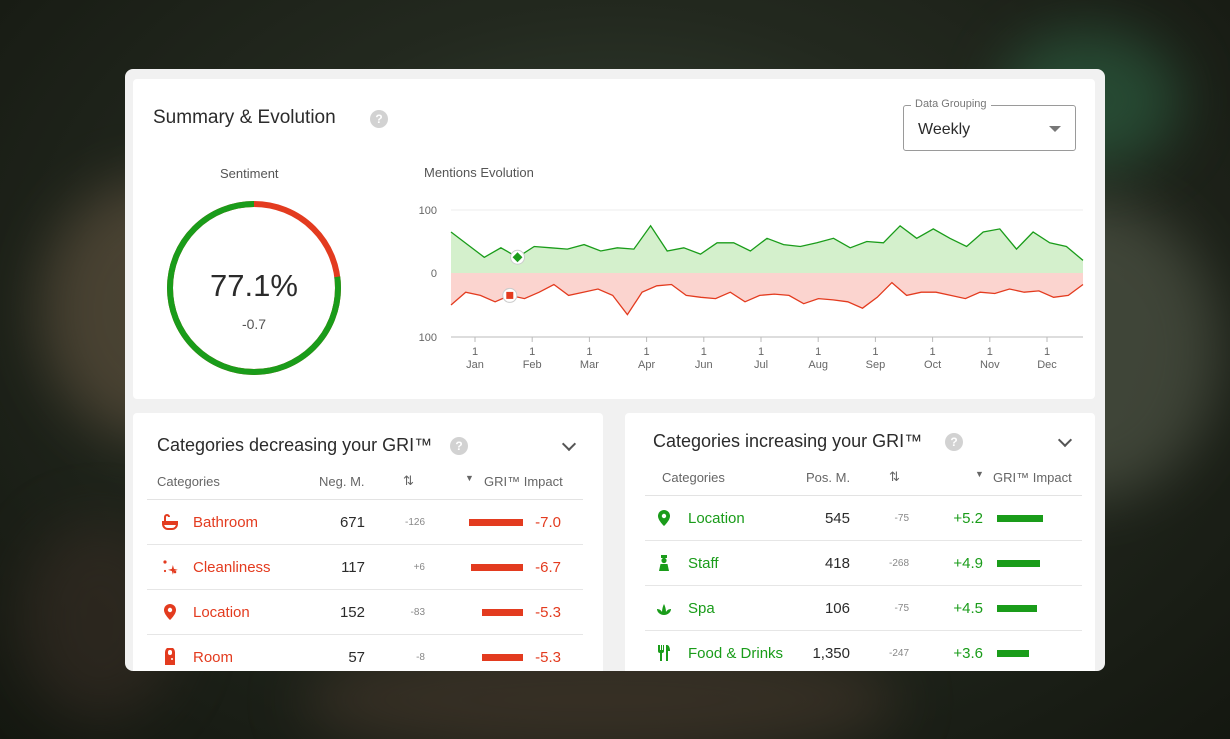 Image resolution: width=1230 pixels, height=739 pixels. I want to click on summary-title: Summary & Evolution, so click(244, 117).